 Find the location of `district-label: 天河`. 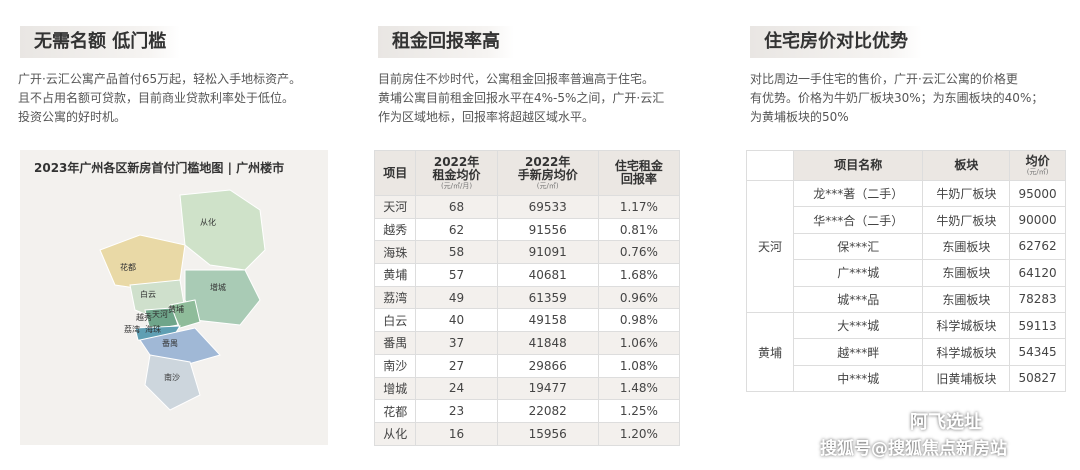

district-label: 天河 is located at coordinates (160, 314).